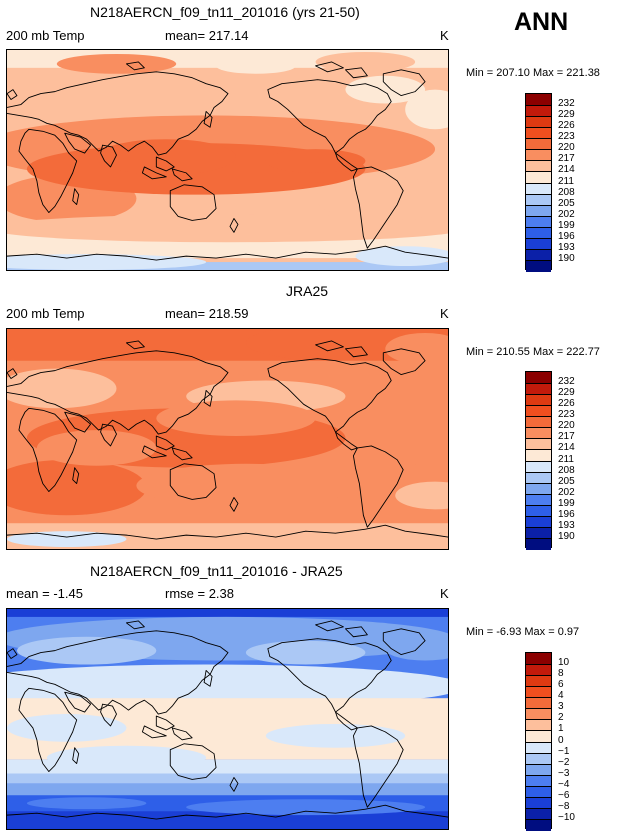  I want to click on panel1-mean-label: mean= 217.14, so click(207, 35).